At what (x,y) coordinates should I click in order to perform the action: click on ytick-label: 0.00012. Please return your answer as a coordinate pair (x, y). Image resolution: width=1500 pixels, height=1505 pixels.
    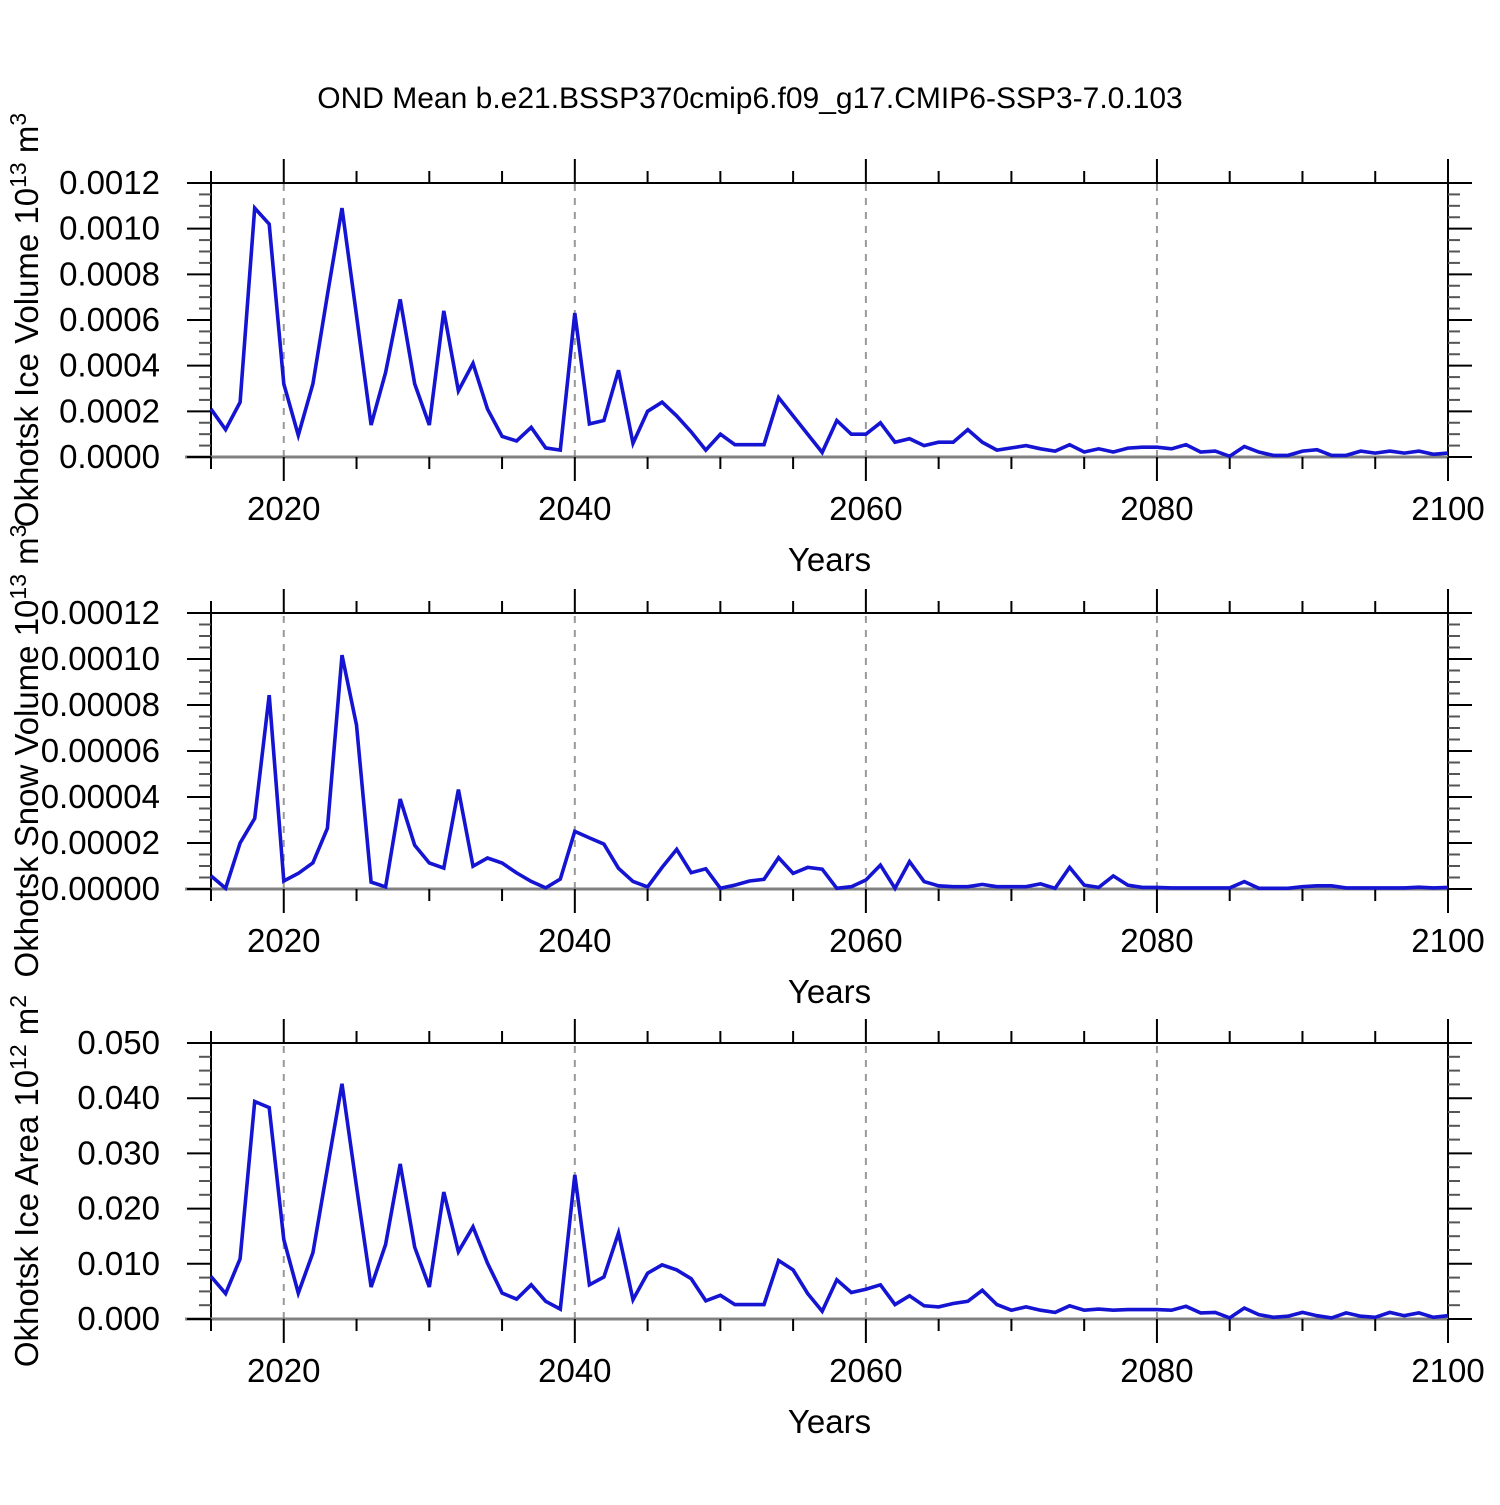
    Looking at the image, I should click on (100, 612).